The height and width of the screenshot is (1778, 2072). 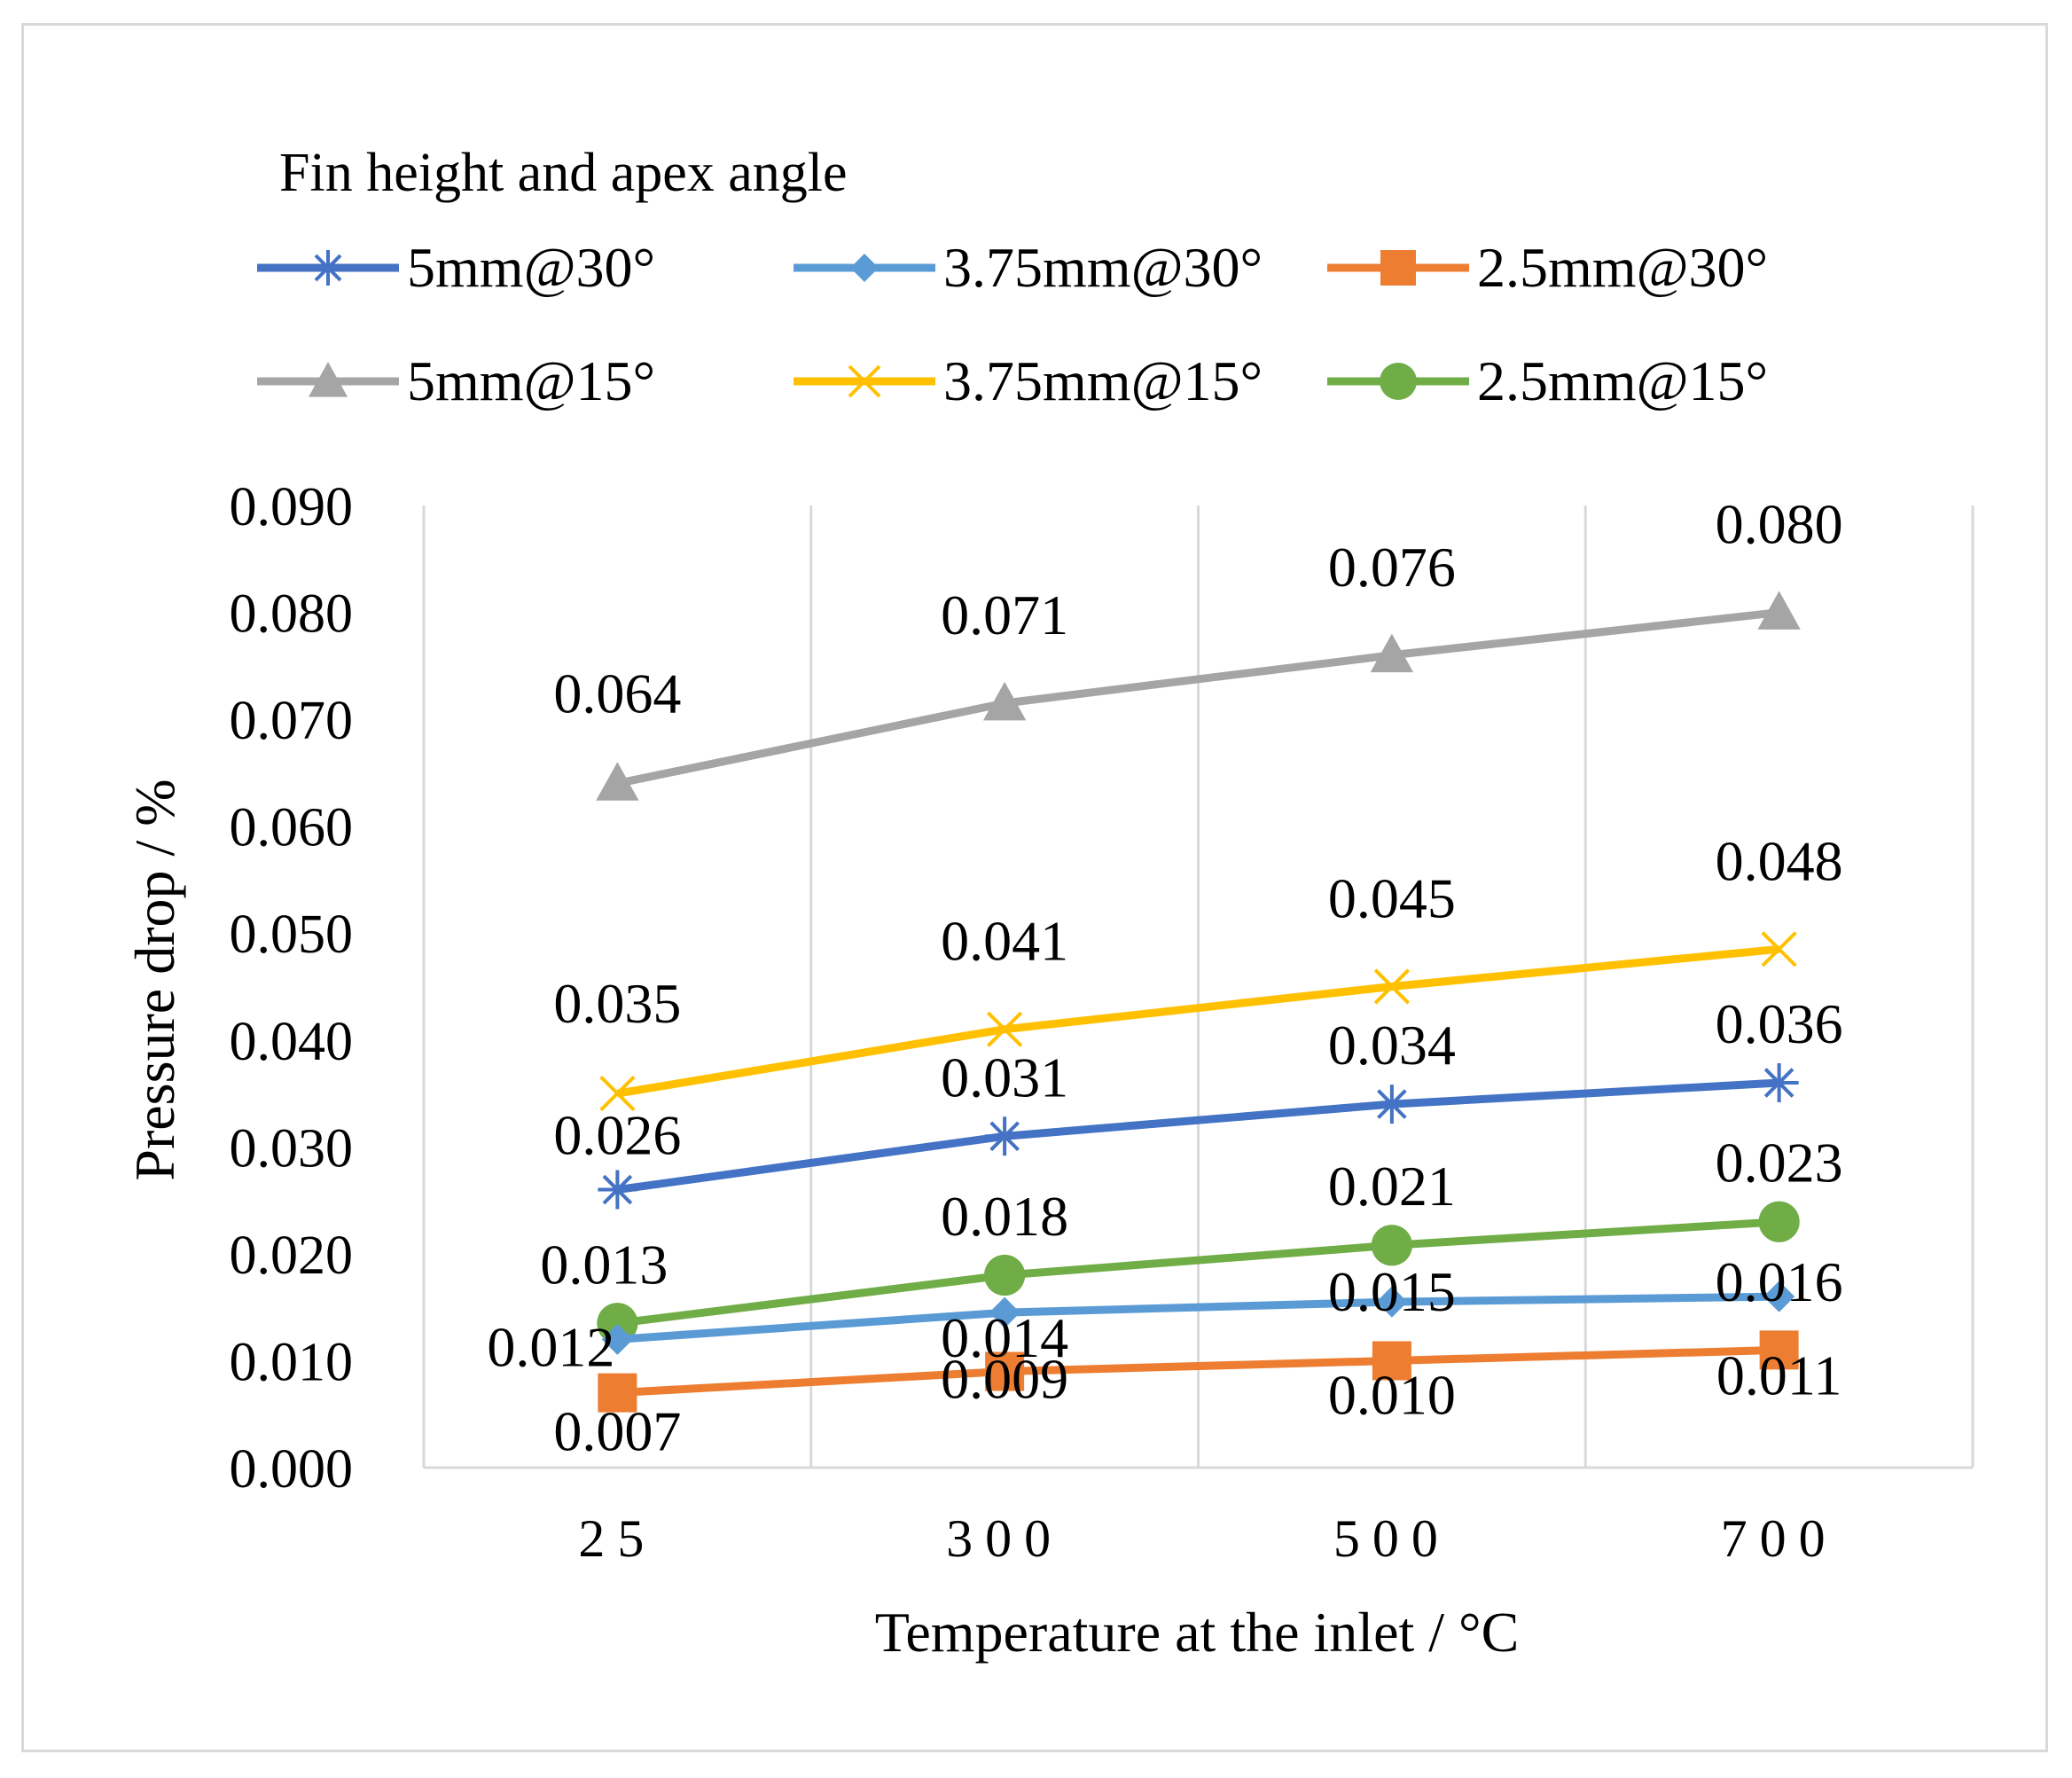 I want to click on y-tick-label: 0.040, so click(x=292, y=1042).